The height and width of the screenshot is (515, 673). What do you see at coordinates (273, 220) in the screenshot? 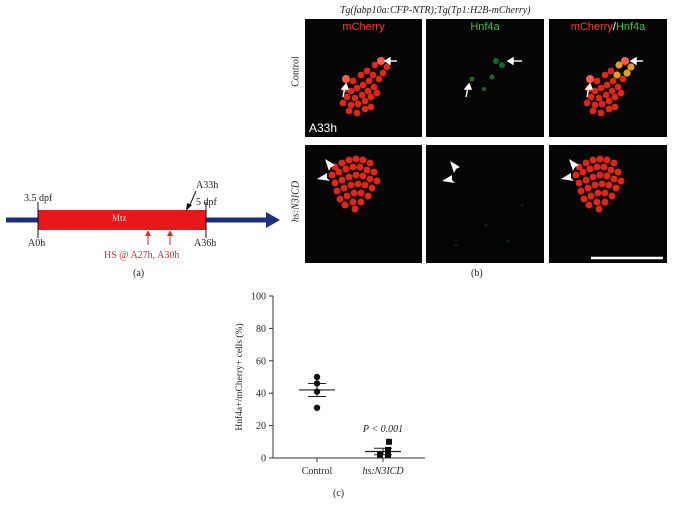
I see `timeline-arrowhead` at bounding box center [273, 220].